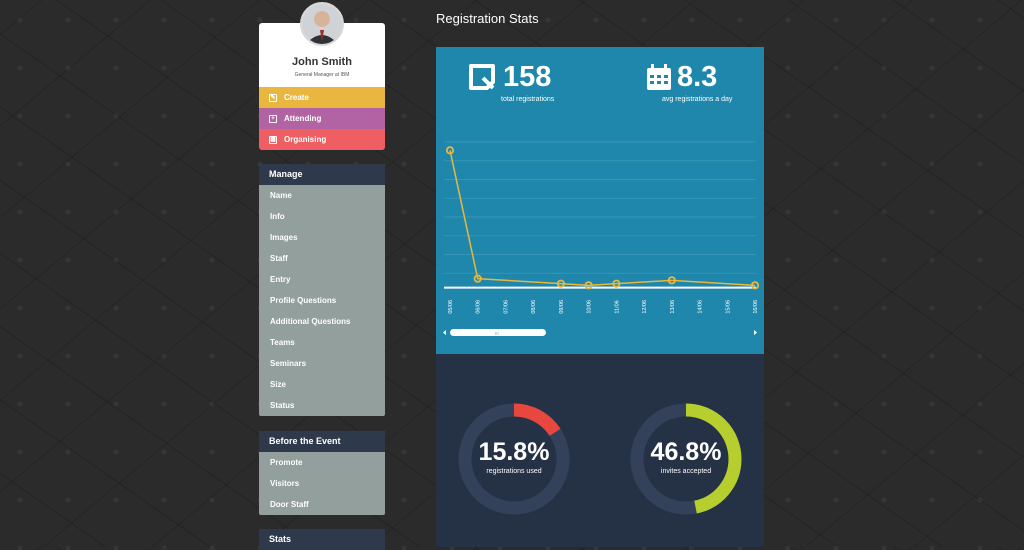  What do you see at coordinates (281, 195) in the screenshot?
I see `manage-item-name: Name` at bounding box center [281, 195].